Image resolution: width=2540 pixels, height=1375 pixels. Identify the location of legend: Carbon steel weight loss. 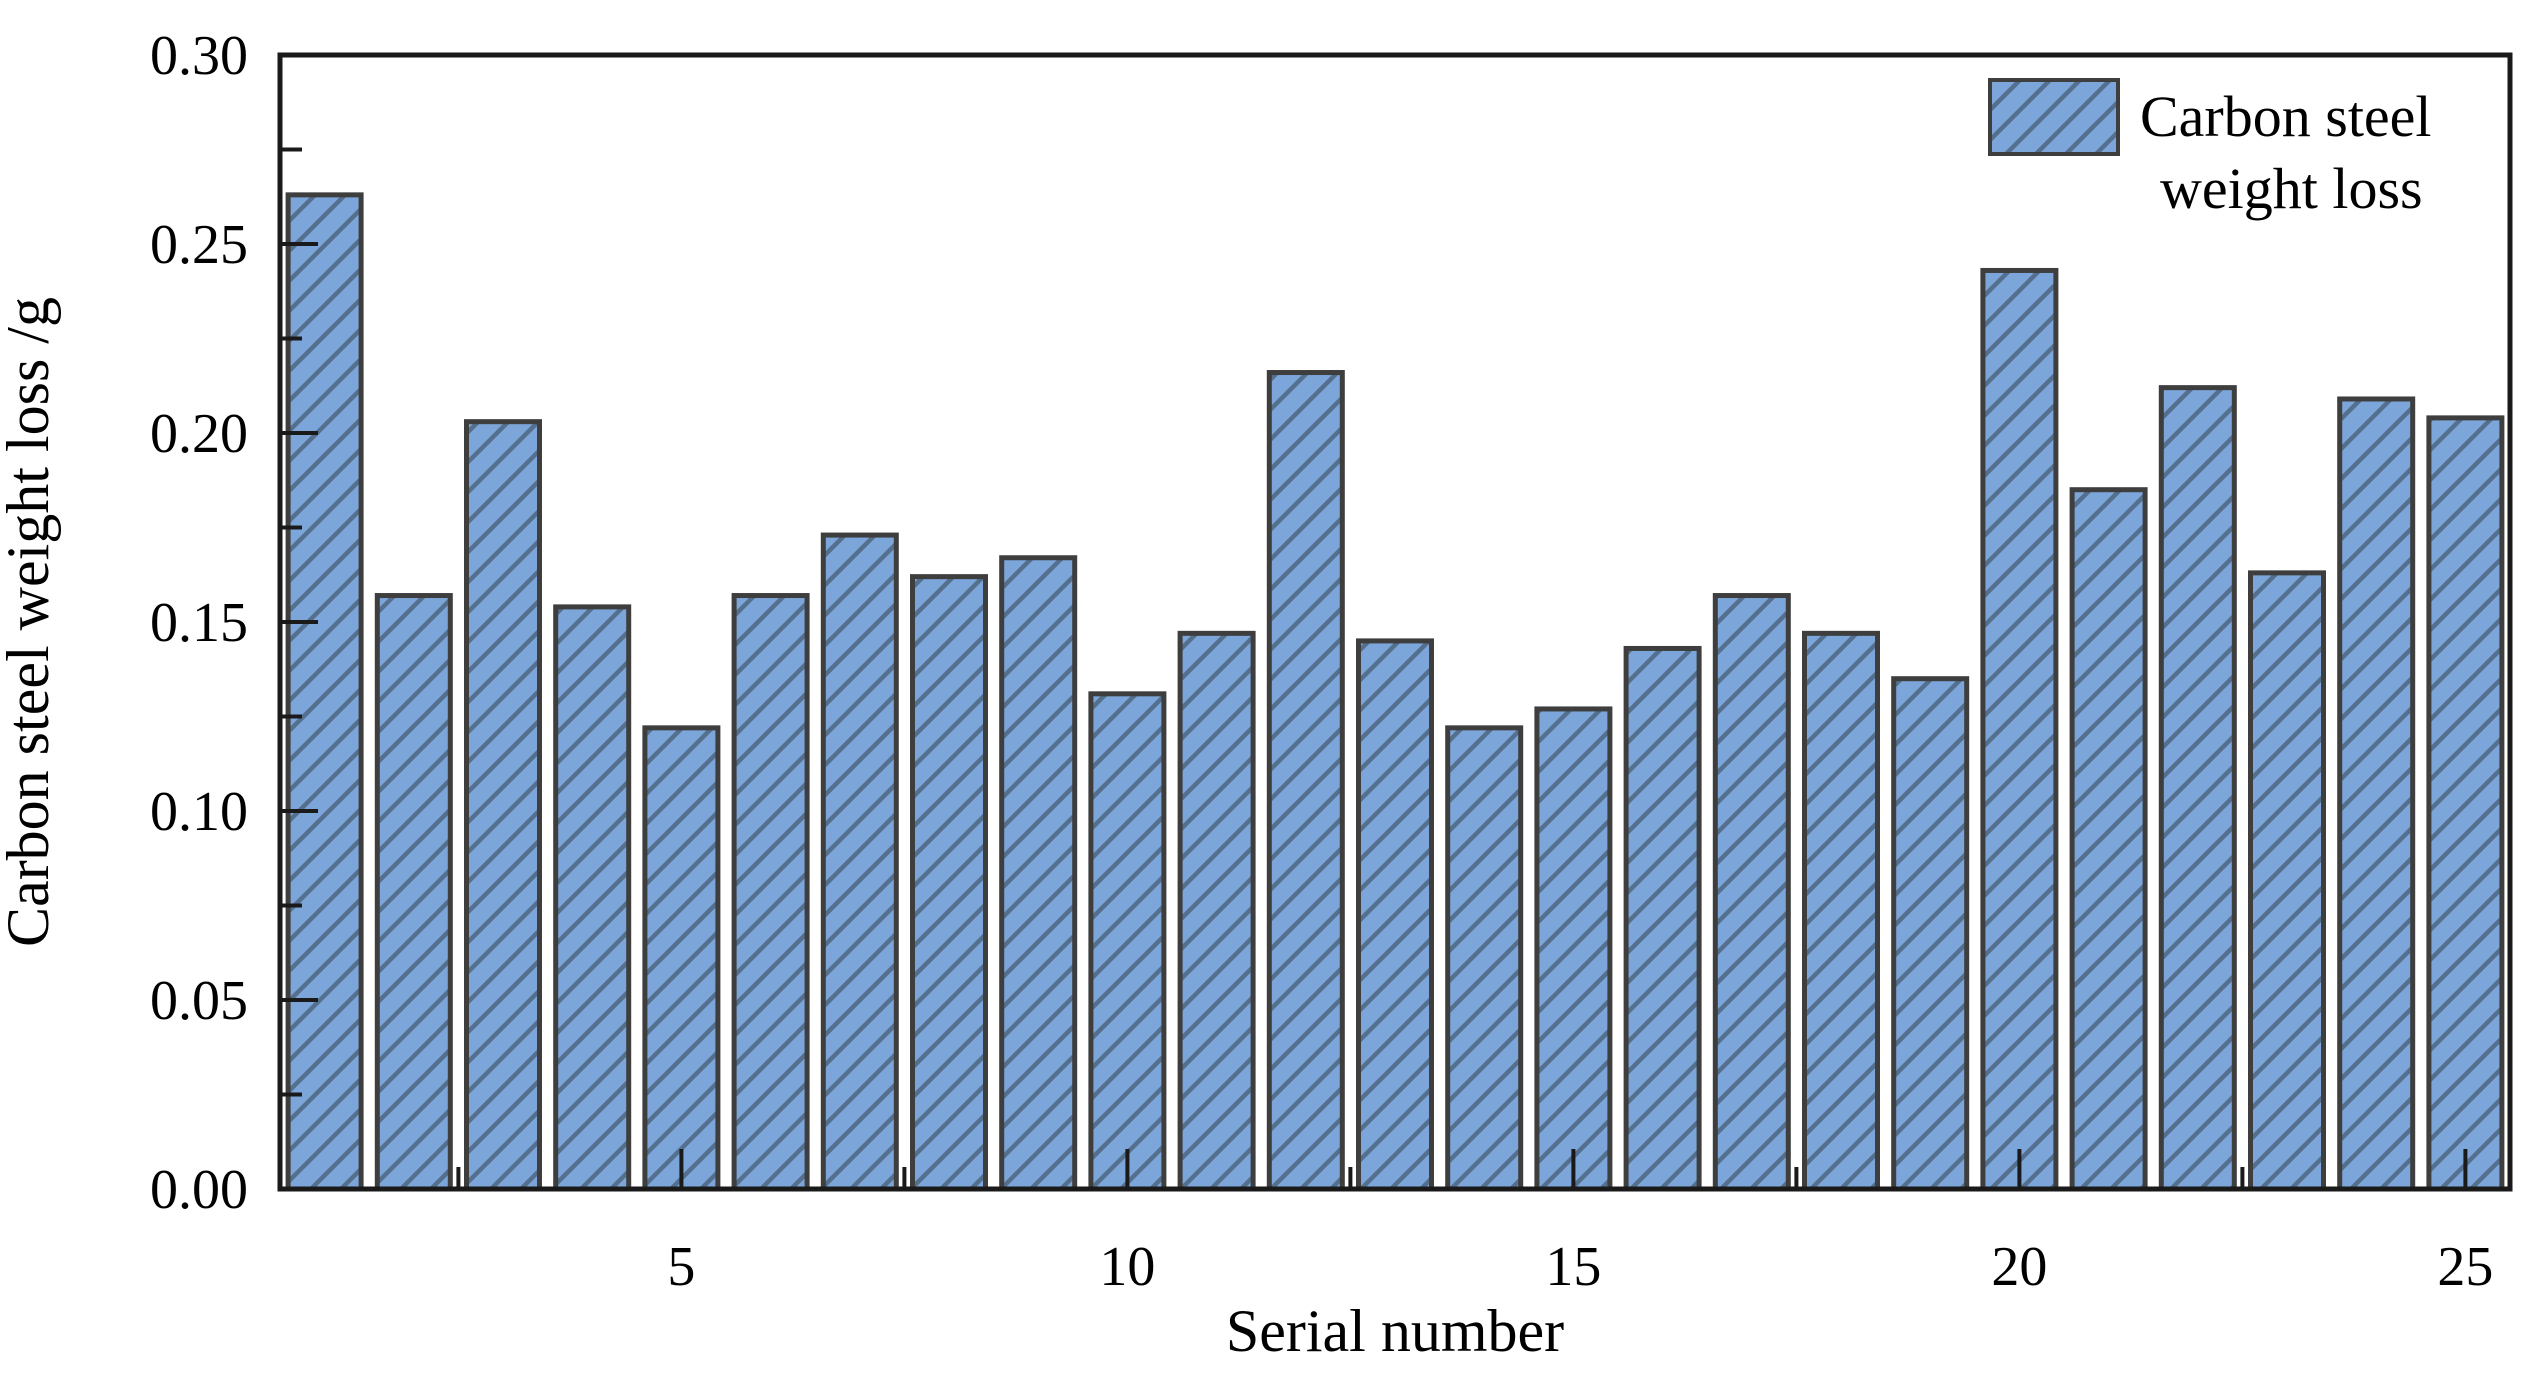
(2210, 149).